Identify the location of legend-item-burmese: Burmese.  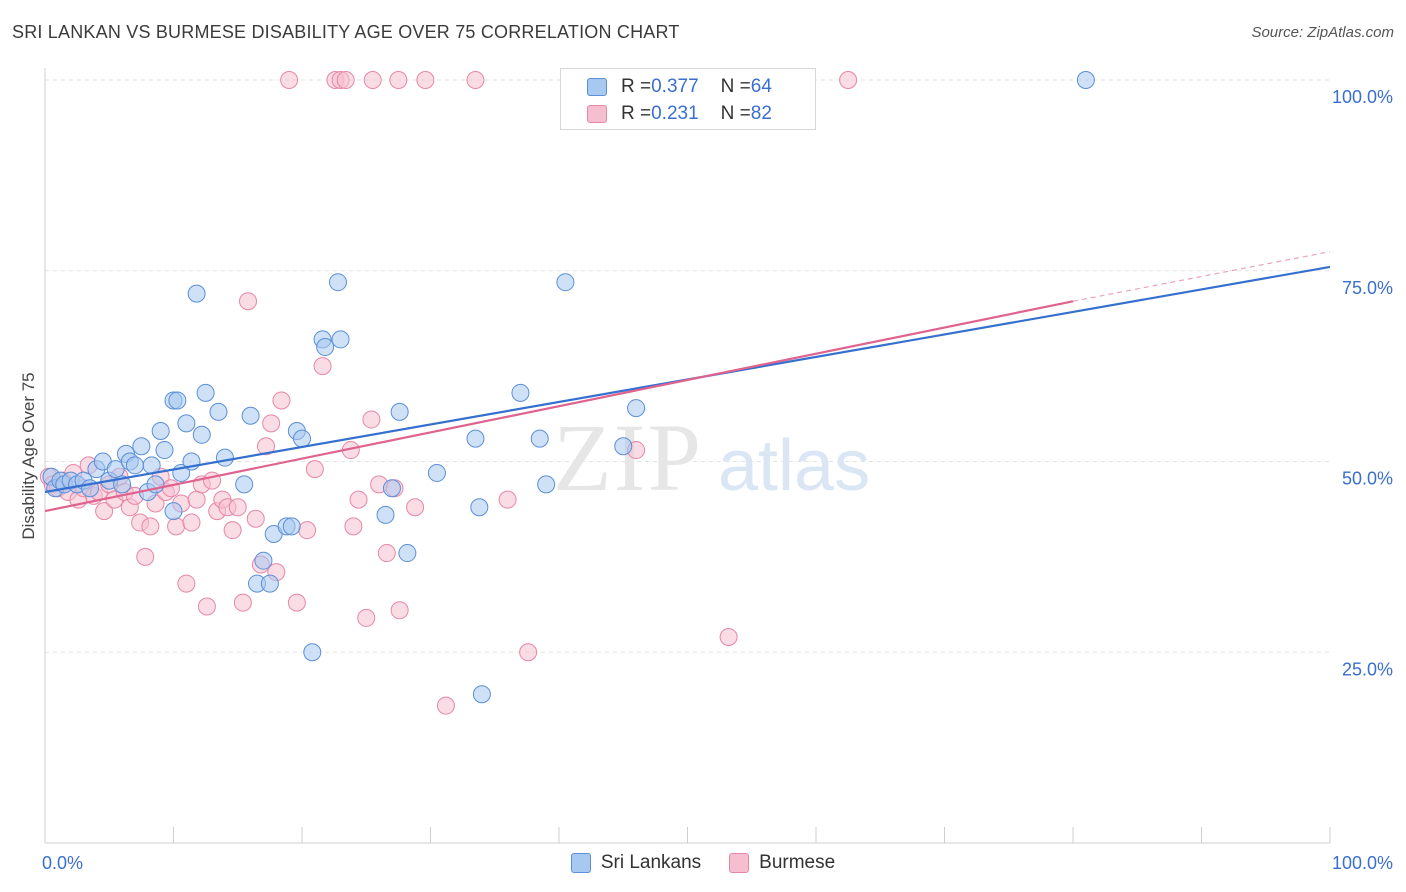
(782, 863).